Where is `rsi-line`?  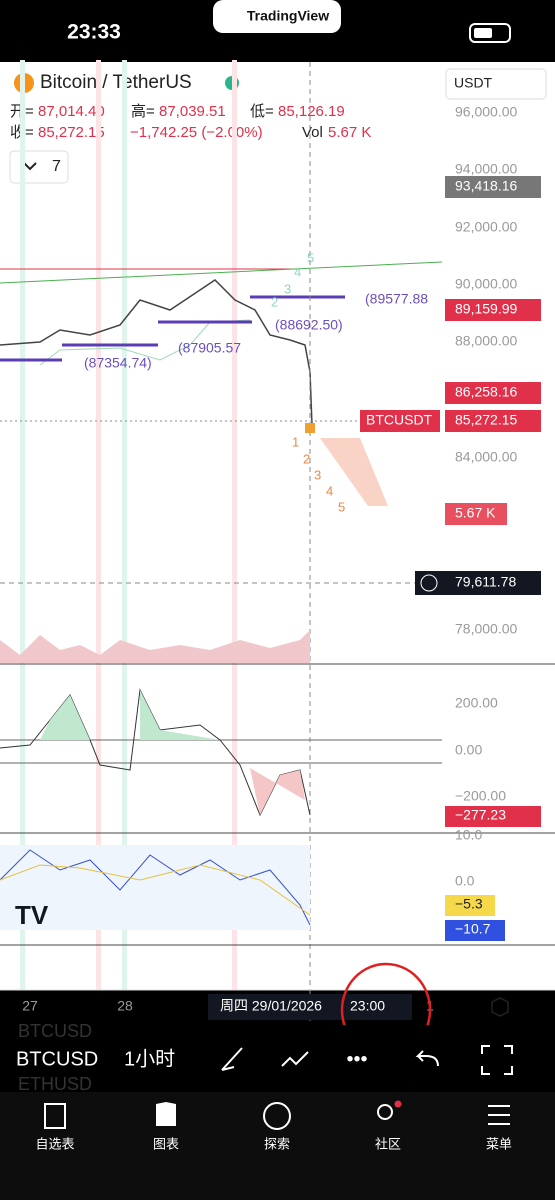 rsi-line is located at coordinates (155, 887).